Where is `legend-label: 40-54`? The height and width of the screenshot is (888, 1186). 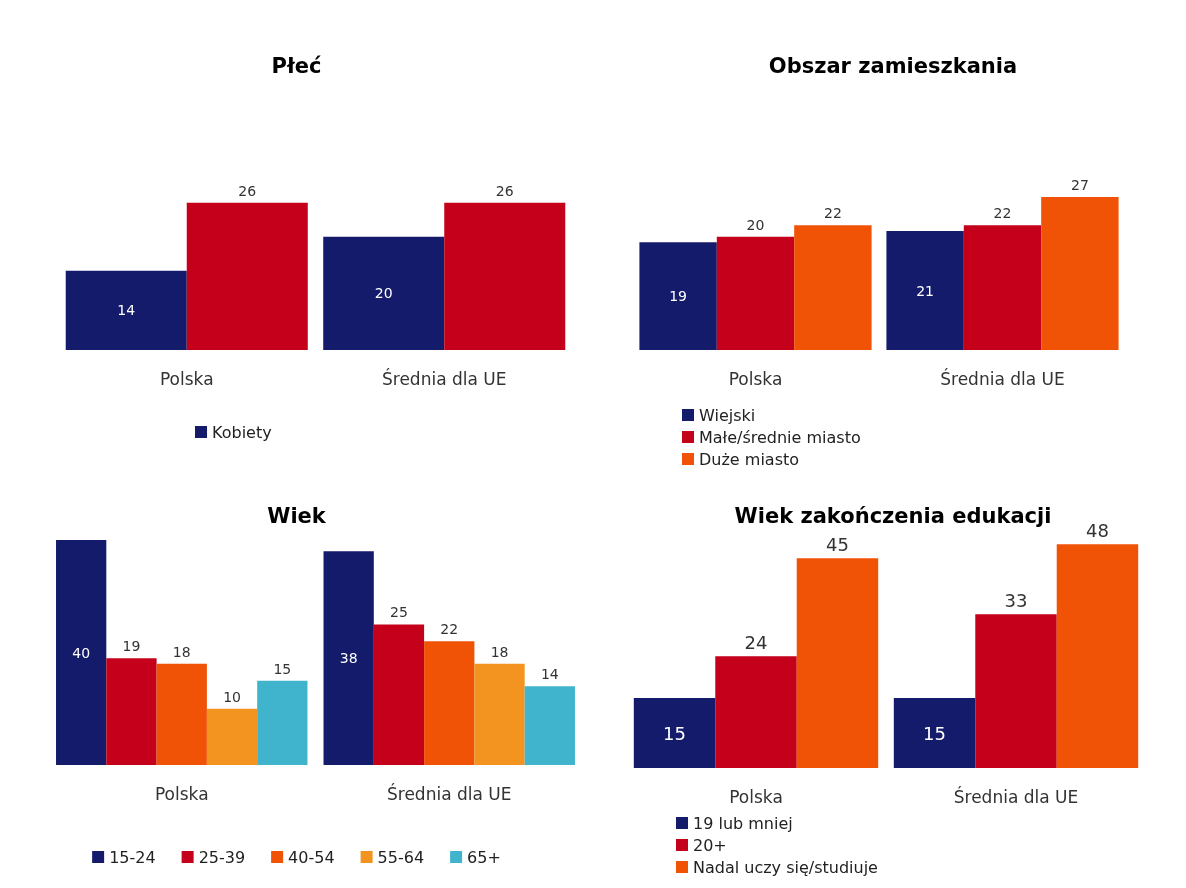 legend-label: 40-54 is located at coordinates (311, 857).